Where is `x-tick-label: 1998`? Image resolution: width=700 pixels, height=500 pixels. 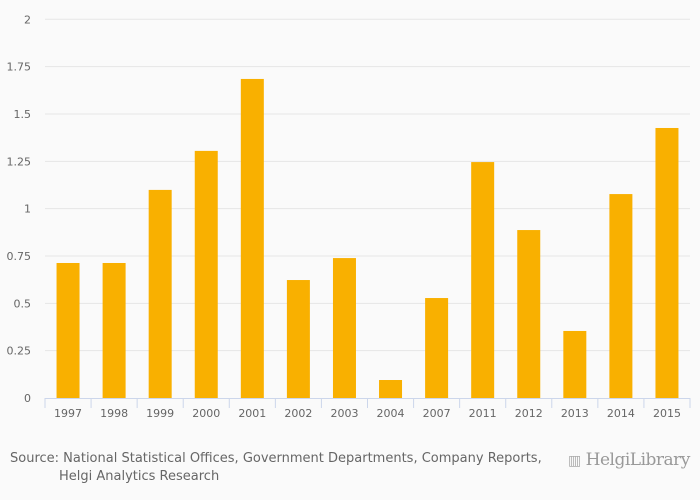
x-tick-label: 1998 is located at coordinates (114, 413).